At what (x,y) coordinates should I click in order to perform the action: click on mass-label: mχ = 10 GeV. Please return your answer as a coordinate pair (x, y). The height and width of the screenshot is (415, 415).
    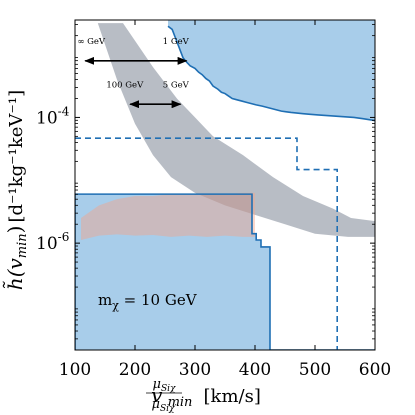
    Looking at the image, I should click on (148, 301).